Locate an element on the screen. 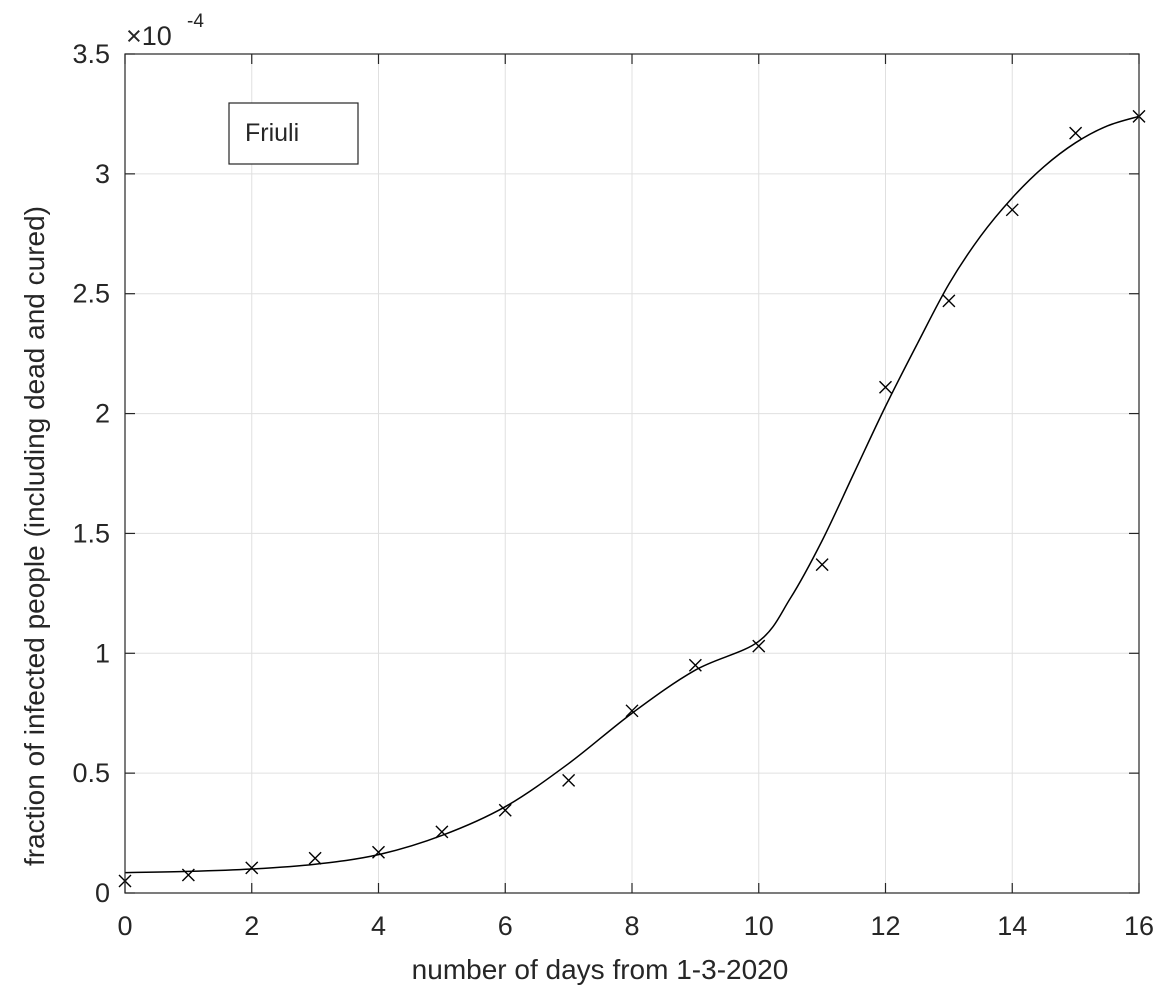  y-tick-label: 0.5 is located at coordinates (91, 773).